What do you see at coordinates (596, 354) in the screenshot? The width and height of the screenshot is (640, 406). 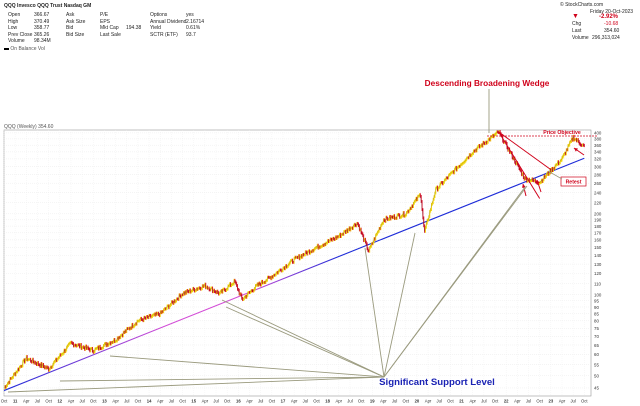 I see `y-tick-label: 60` at bounding box center [596, 354].